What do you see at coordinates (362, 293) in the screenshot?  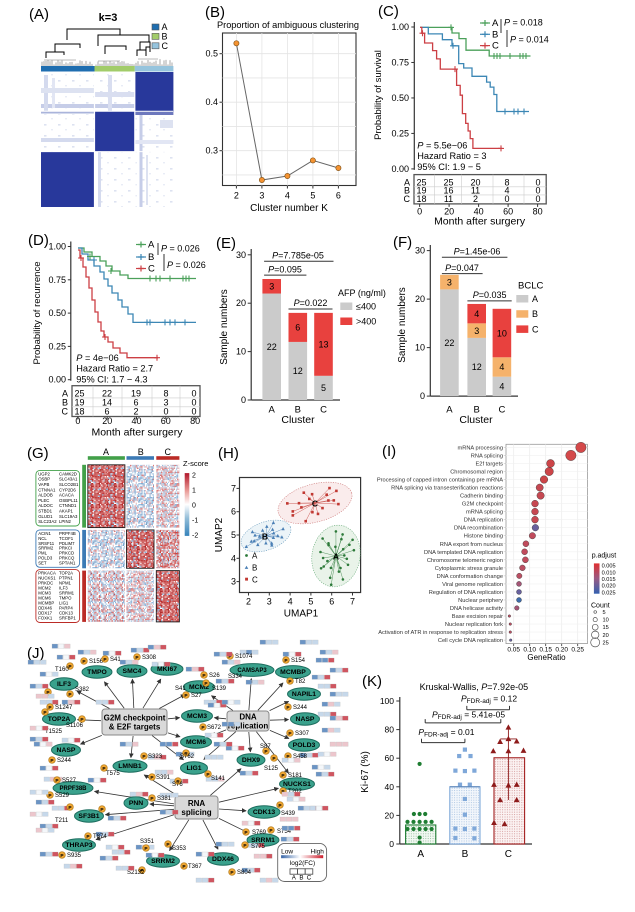 I see `svg-text: AFP (ng/ml)` at bounding box center [362, 293].